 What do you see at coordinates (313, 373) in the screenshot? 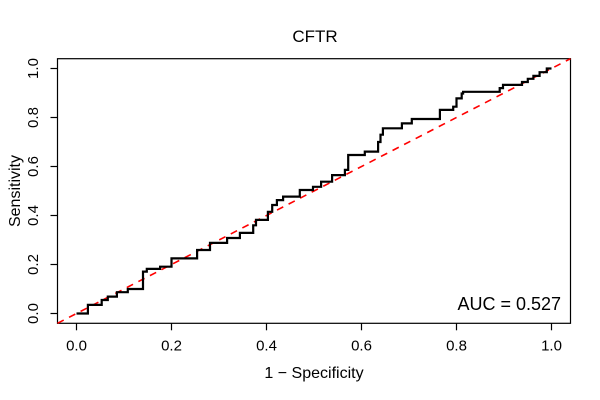
I see `x-axis-label: 1 − Specificity` at bounding box center [313, 373].